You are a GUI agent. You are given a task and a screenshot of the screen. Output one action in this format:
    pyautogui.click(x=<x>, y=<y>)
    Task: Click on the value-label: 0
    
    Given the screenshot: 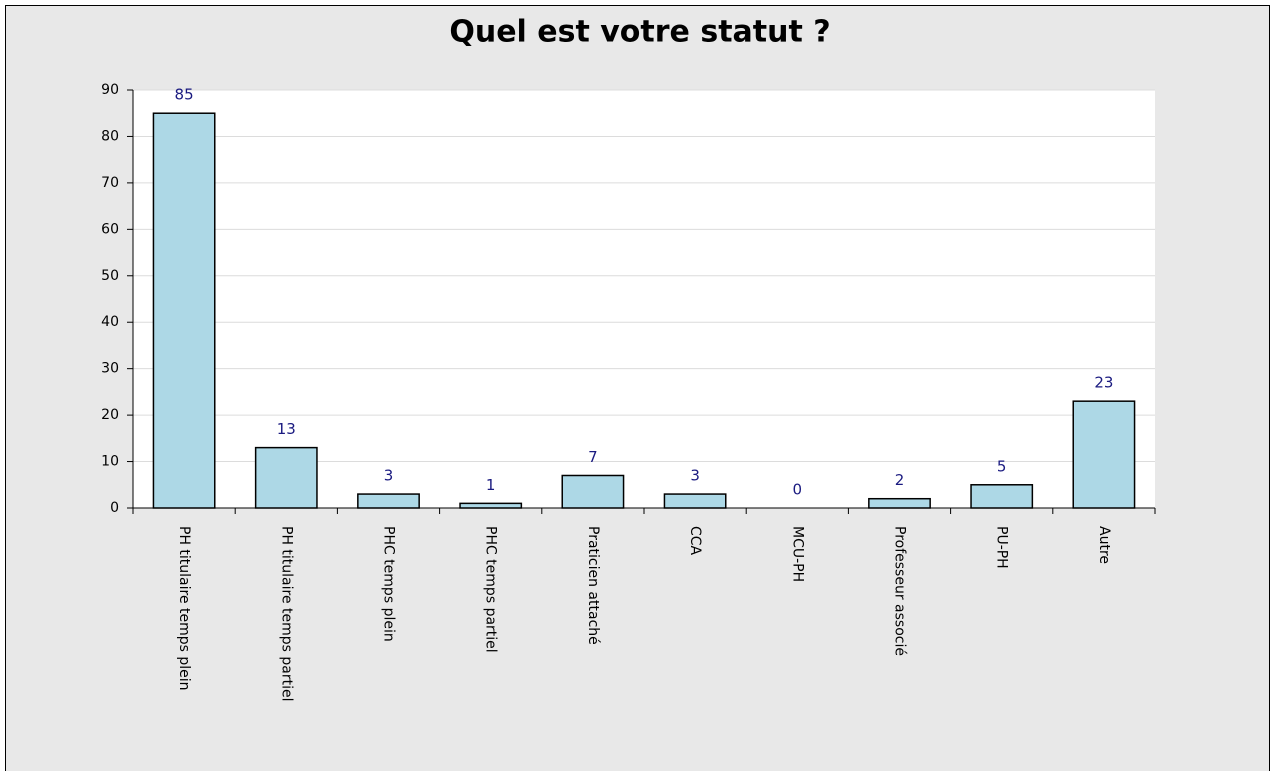 What is the action you would take?
    pyautogui.click(x=798, y=490)
    